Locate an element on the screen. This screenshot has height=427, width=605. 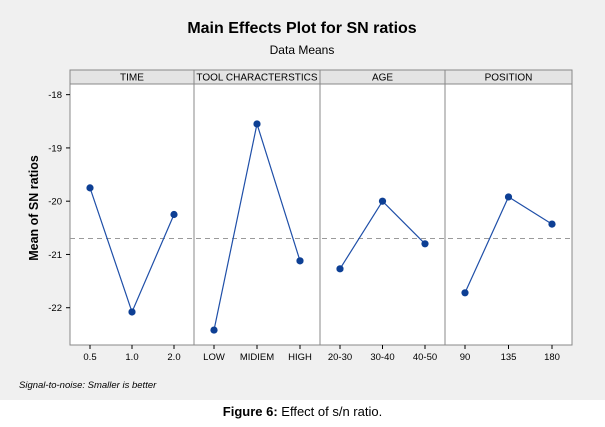
figure-caption: Figure 6: Effect of s/n ratio. is located at coordinates (302, 411).